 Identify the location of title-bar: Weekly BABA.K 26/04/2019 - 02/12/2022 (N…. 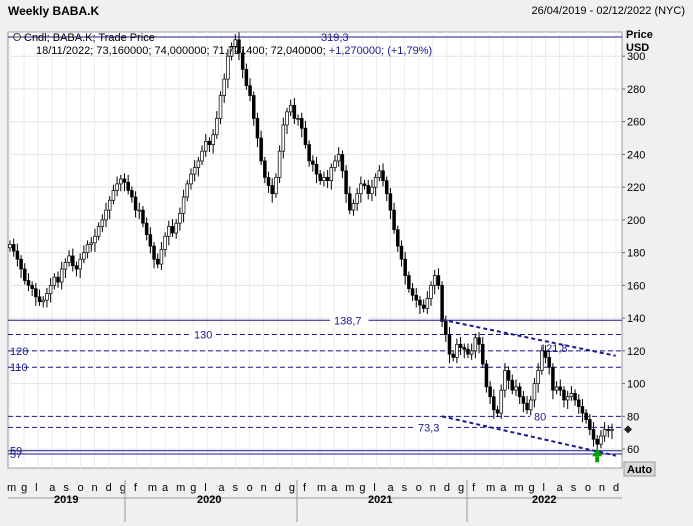
(346, 12).